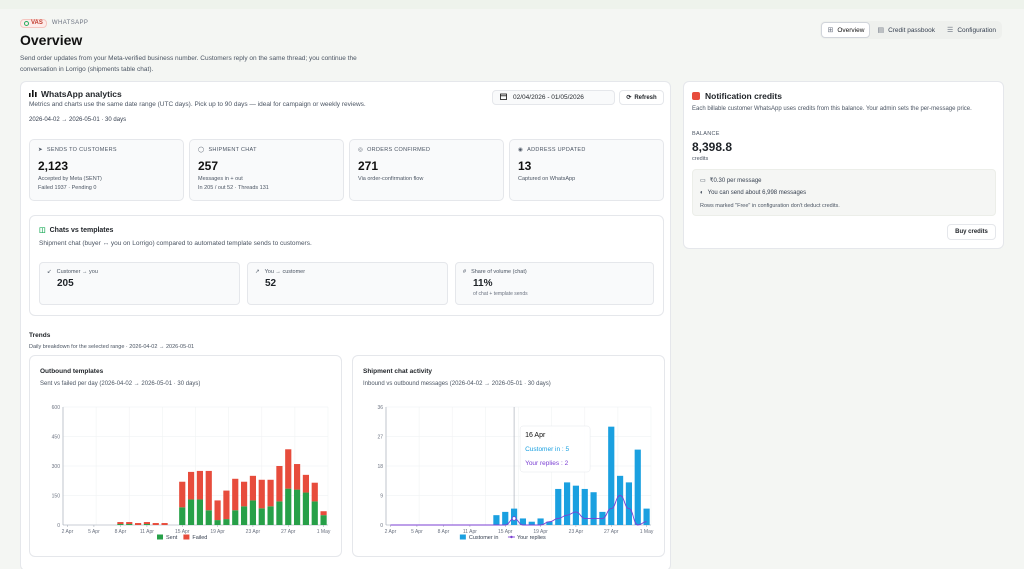  I want to click on date-range-value: 02/04/2026 - 01/05/2026, so click(548, 97).